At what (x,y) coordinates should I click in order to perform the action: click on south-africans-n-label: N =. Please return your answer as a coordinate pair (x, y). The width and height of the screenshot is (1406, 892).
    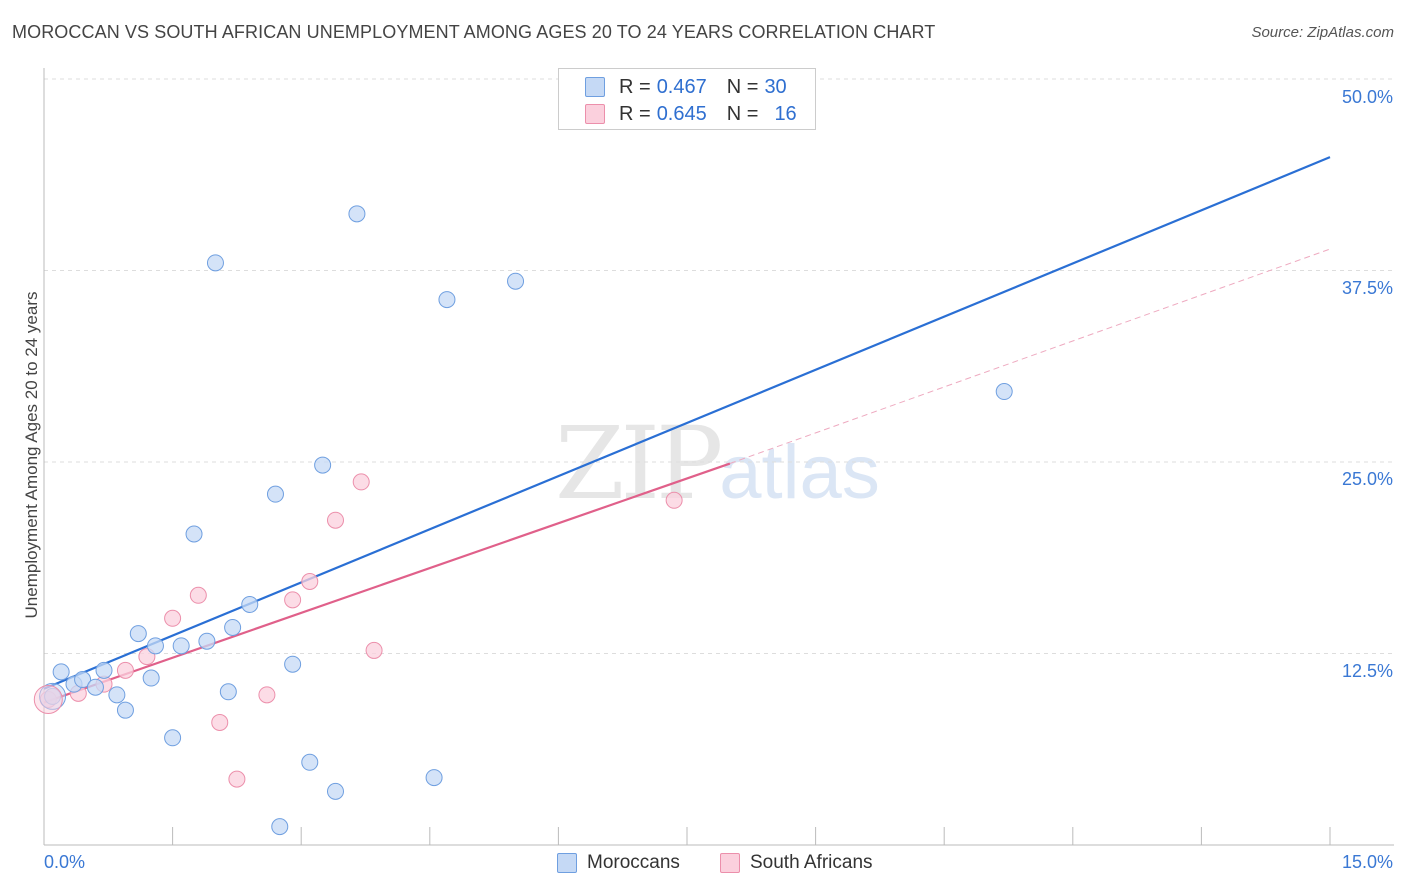
    Looking at the image, I should click on (742, 113).